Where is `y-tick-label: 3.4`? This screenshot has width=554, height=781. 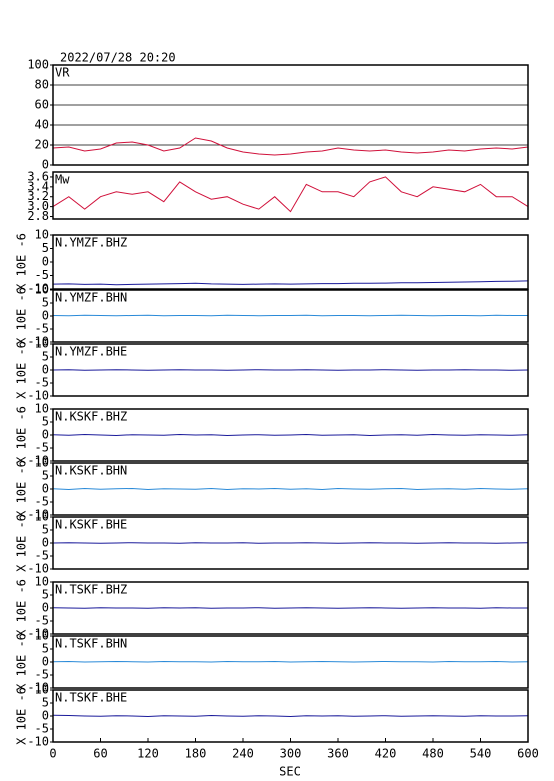 y-tick-label: 3.4 is located at coordinates (38, 186).